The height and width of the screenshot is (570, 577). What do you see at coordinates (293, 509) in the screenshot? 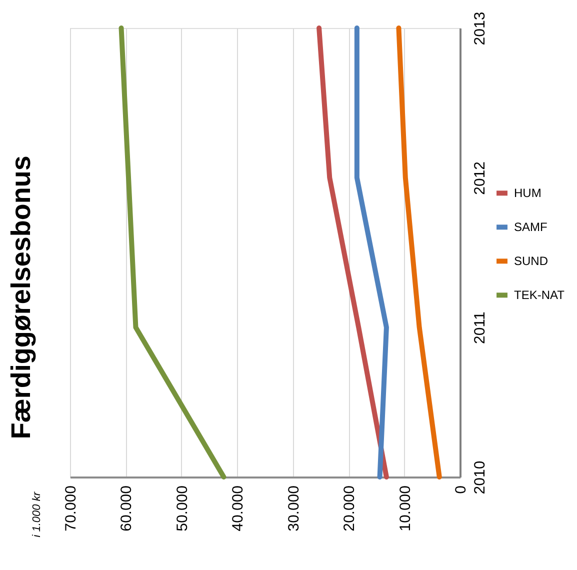
I see `x-tick-label: 30.000` at bounding box center [293, 509].